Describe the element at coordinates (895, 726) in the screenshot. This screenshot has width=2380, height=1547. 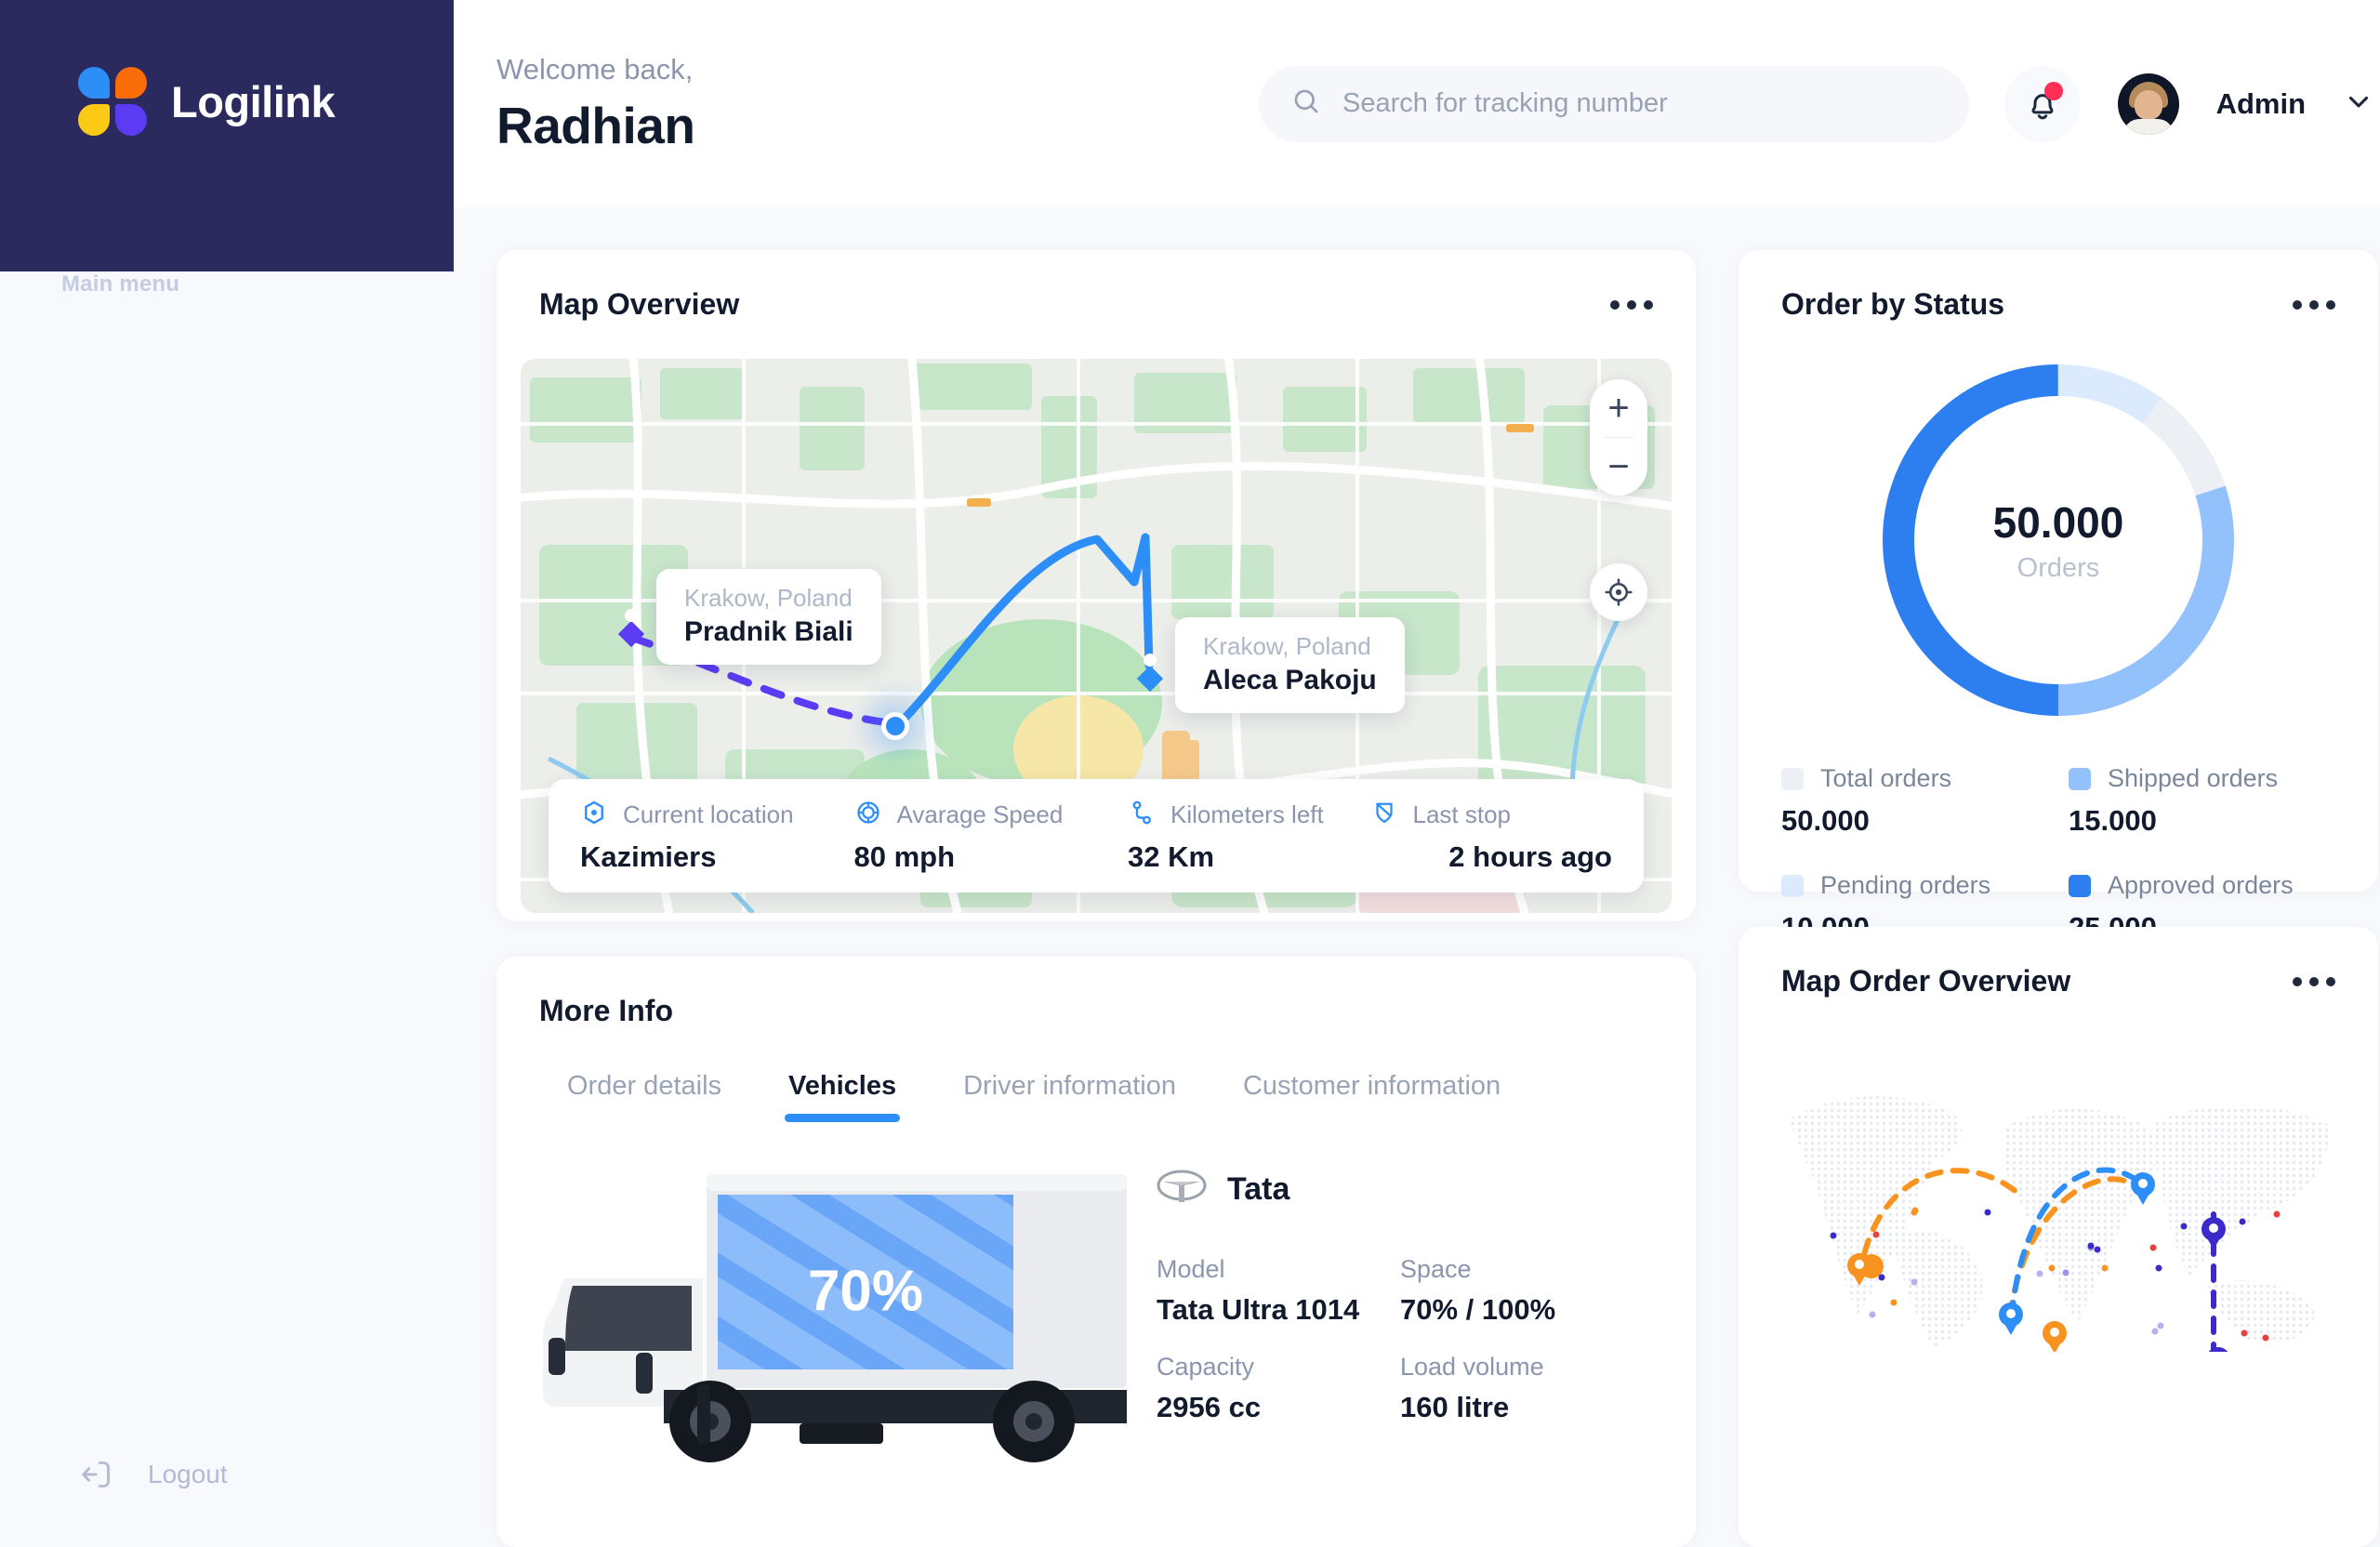
I see `map-vehicle-dot` at that location.